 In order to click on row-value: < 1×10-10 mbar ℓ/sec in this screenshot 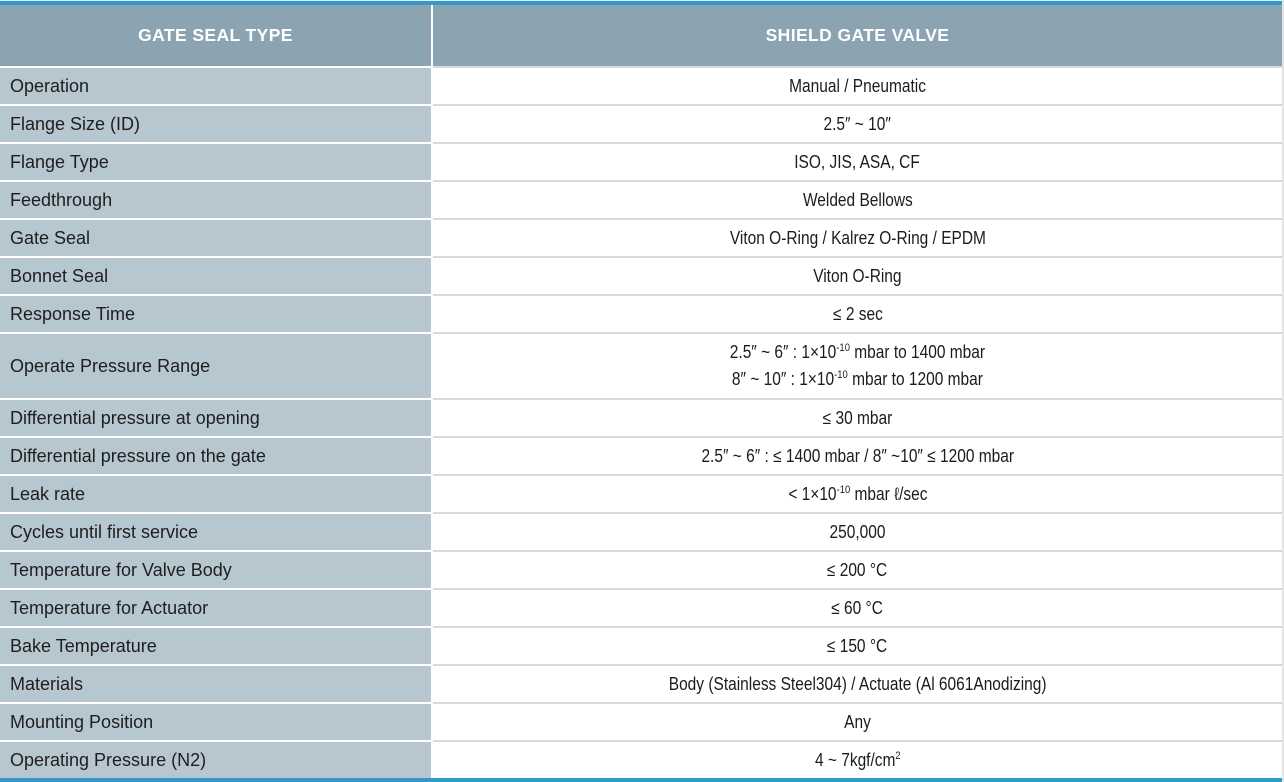, I will do `click(857, 493)`.